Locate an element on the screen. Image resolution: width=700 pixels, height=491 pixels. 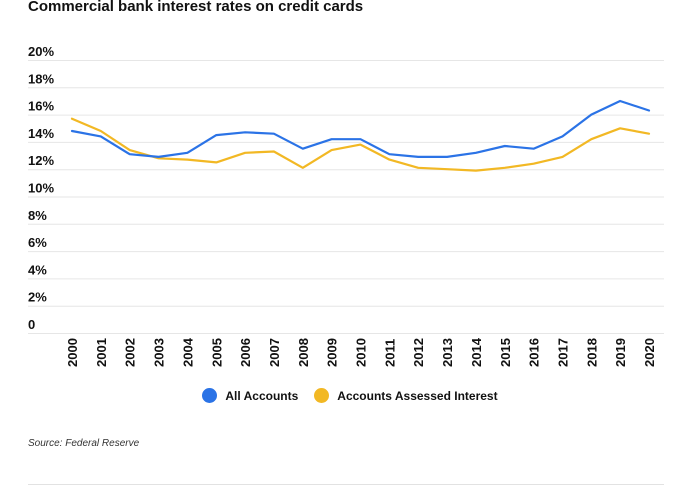
y-tick-label: 20% is located at coordinates (41, 51).